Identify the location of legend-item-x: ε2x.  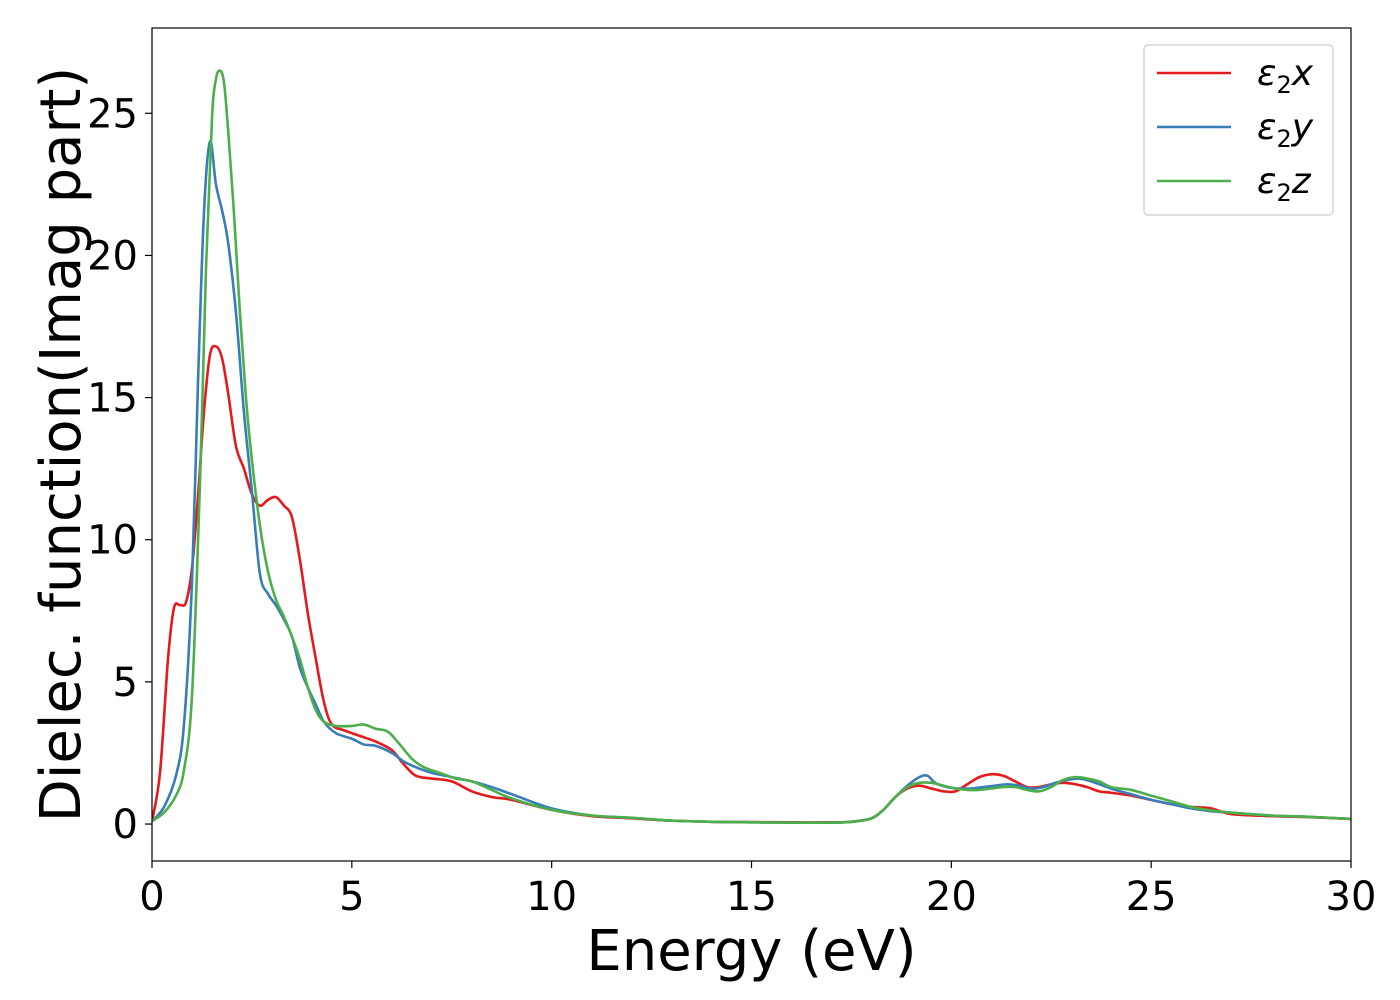
(1235, 76).